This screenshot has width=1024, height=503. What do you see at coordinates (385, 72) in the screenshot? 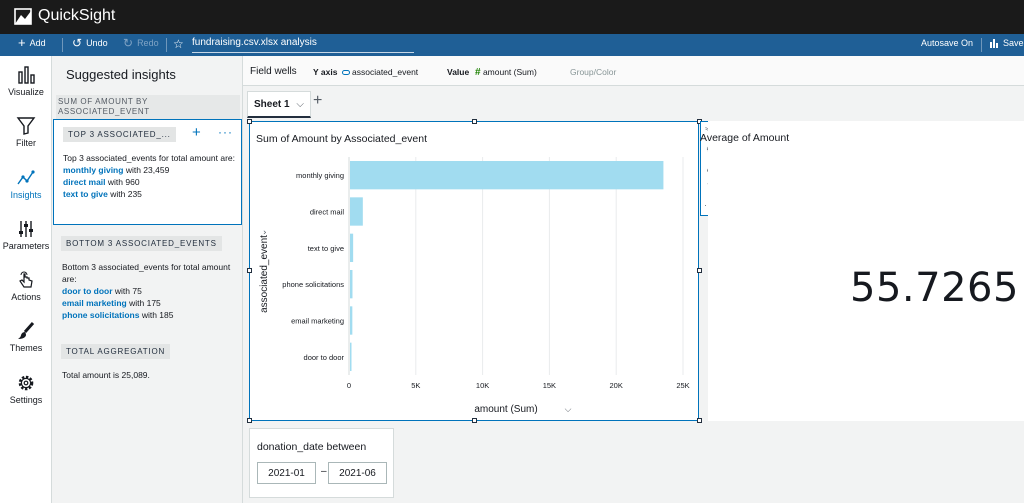
I see `y-axis-field: associated_event` at bounding box center [385, 72].